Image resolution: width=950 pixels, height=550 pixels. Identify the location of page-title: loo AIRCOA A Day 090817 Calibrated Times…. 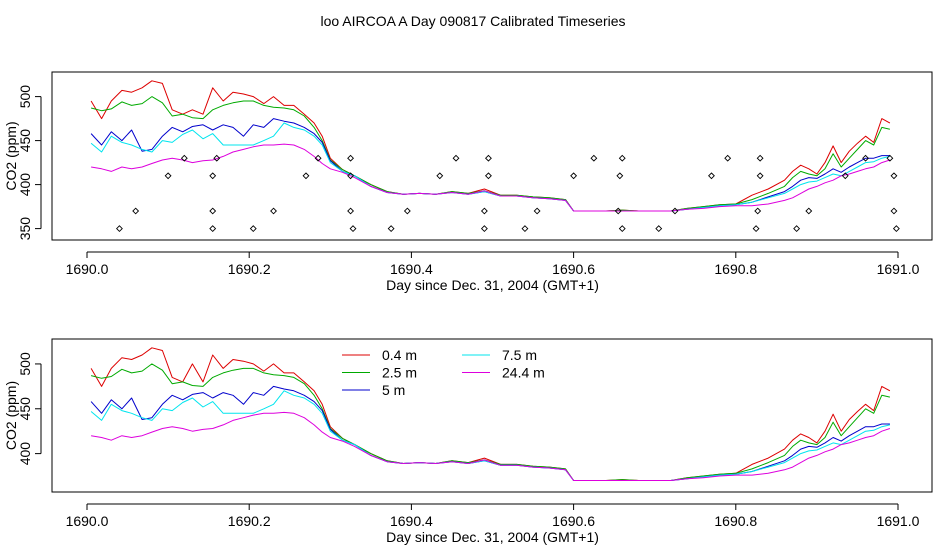
(472, 21).